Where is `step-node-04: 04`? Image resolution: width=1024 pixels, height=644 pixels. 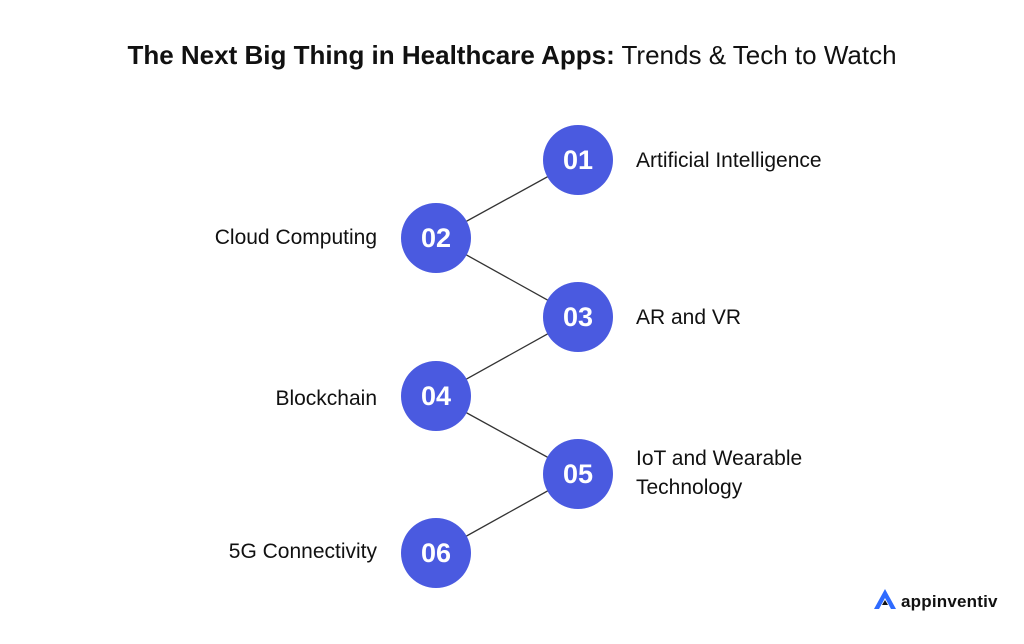
step-node-04: 04 is located at coordinates (436, 396).